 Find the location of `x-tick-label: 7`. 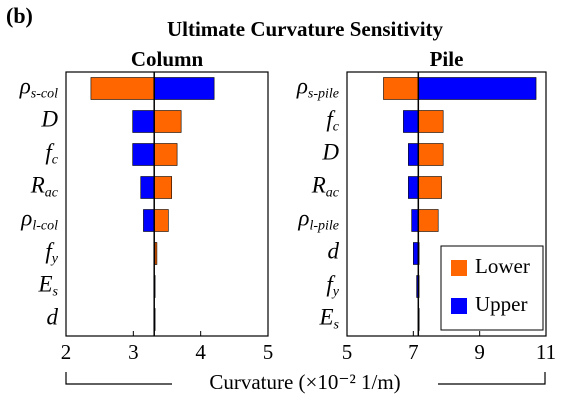

x-tick-label: 7 is located at coordinates (413, 352).